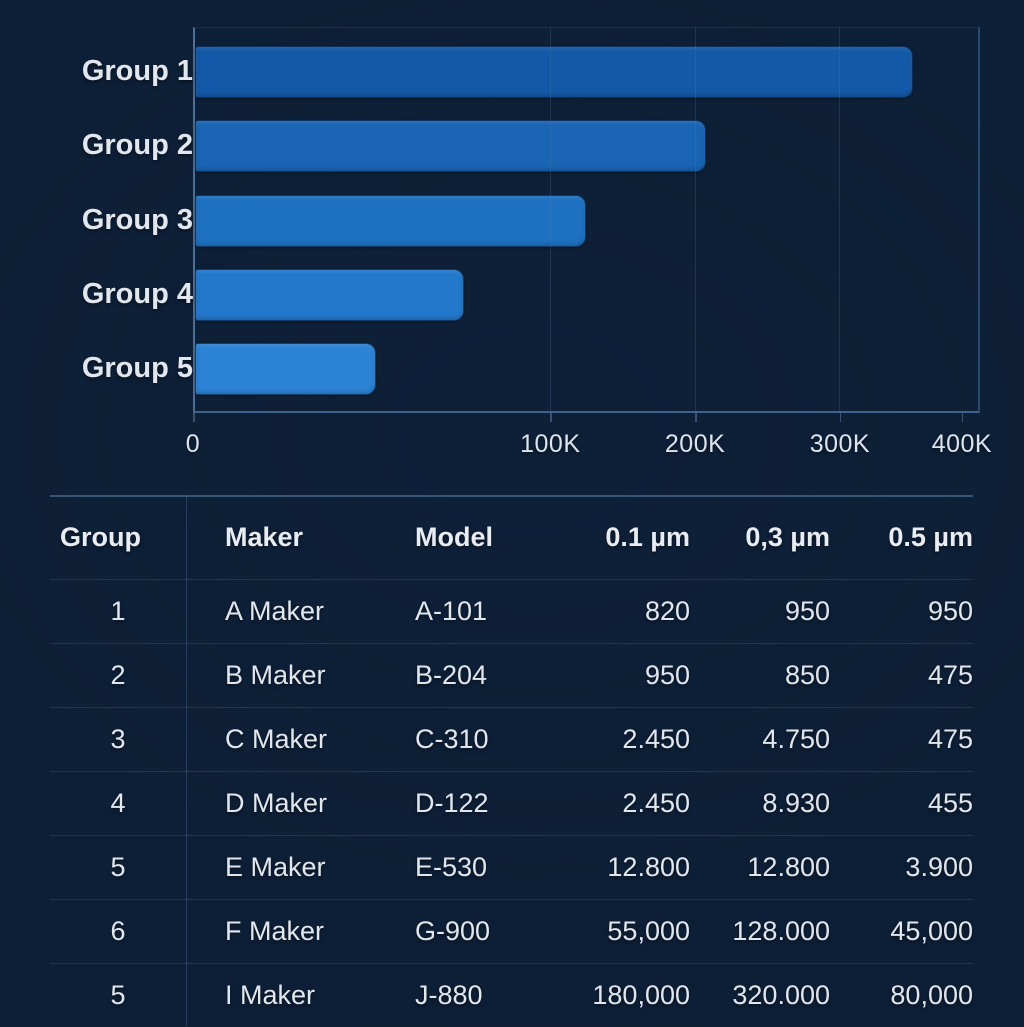 The image size is (1024, 1027). I want to click on table-cell: 128.000, so click(781, 931).